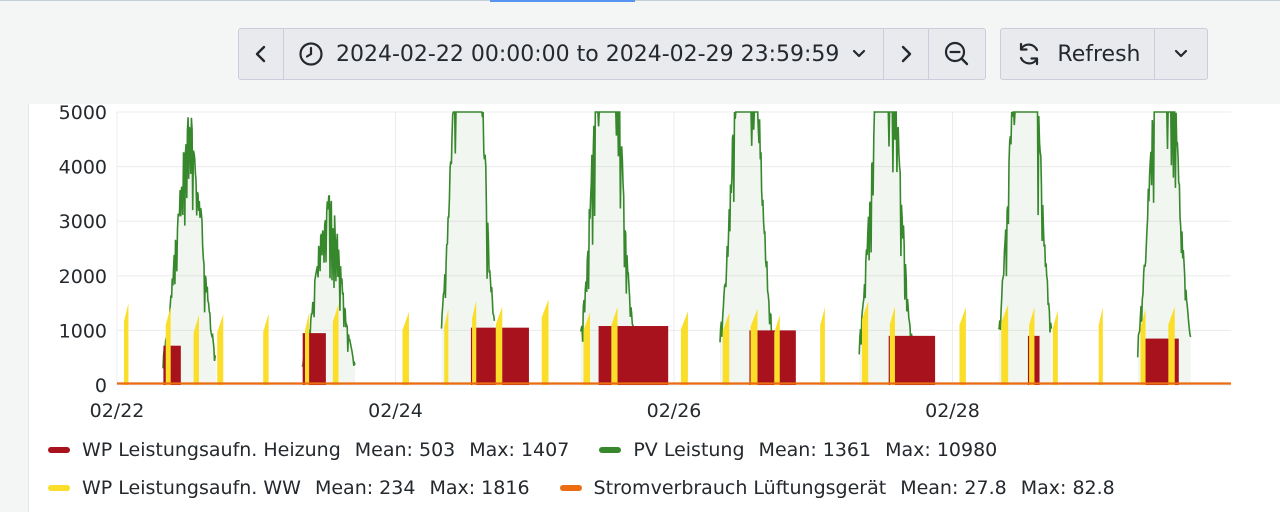 The height and width of the screenshot is (512, 1280). I want to click on y-tick-label: 2000, so click(83, 277).